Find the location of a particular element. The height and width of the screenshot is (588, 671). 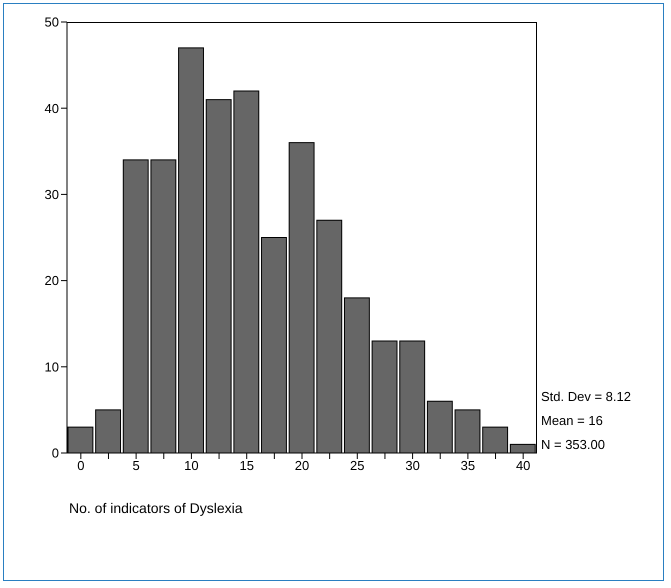

x-tick-label: 20 is located at coordinates (302, 466).